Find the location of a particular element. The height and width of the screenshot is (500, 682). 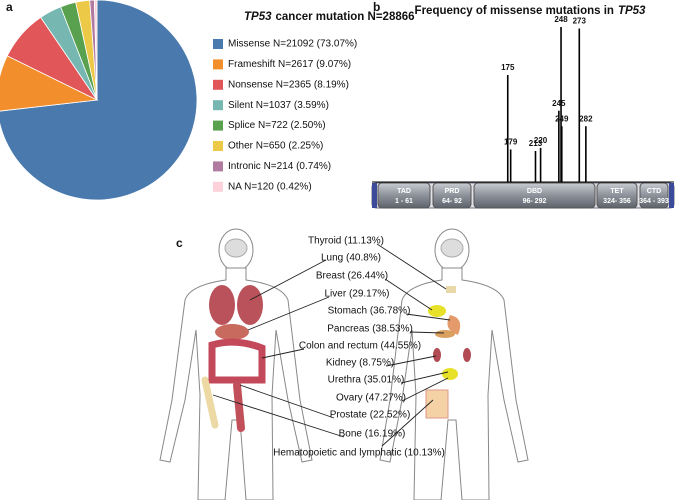

left-body is located at coordinates (236, 364).